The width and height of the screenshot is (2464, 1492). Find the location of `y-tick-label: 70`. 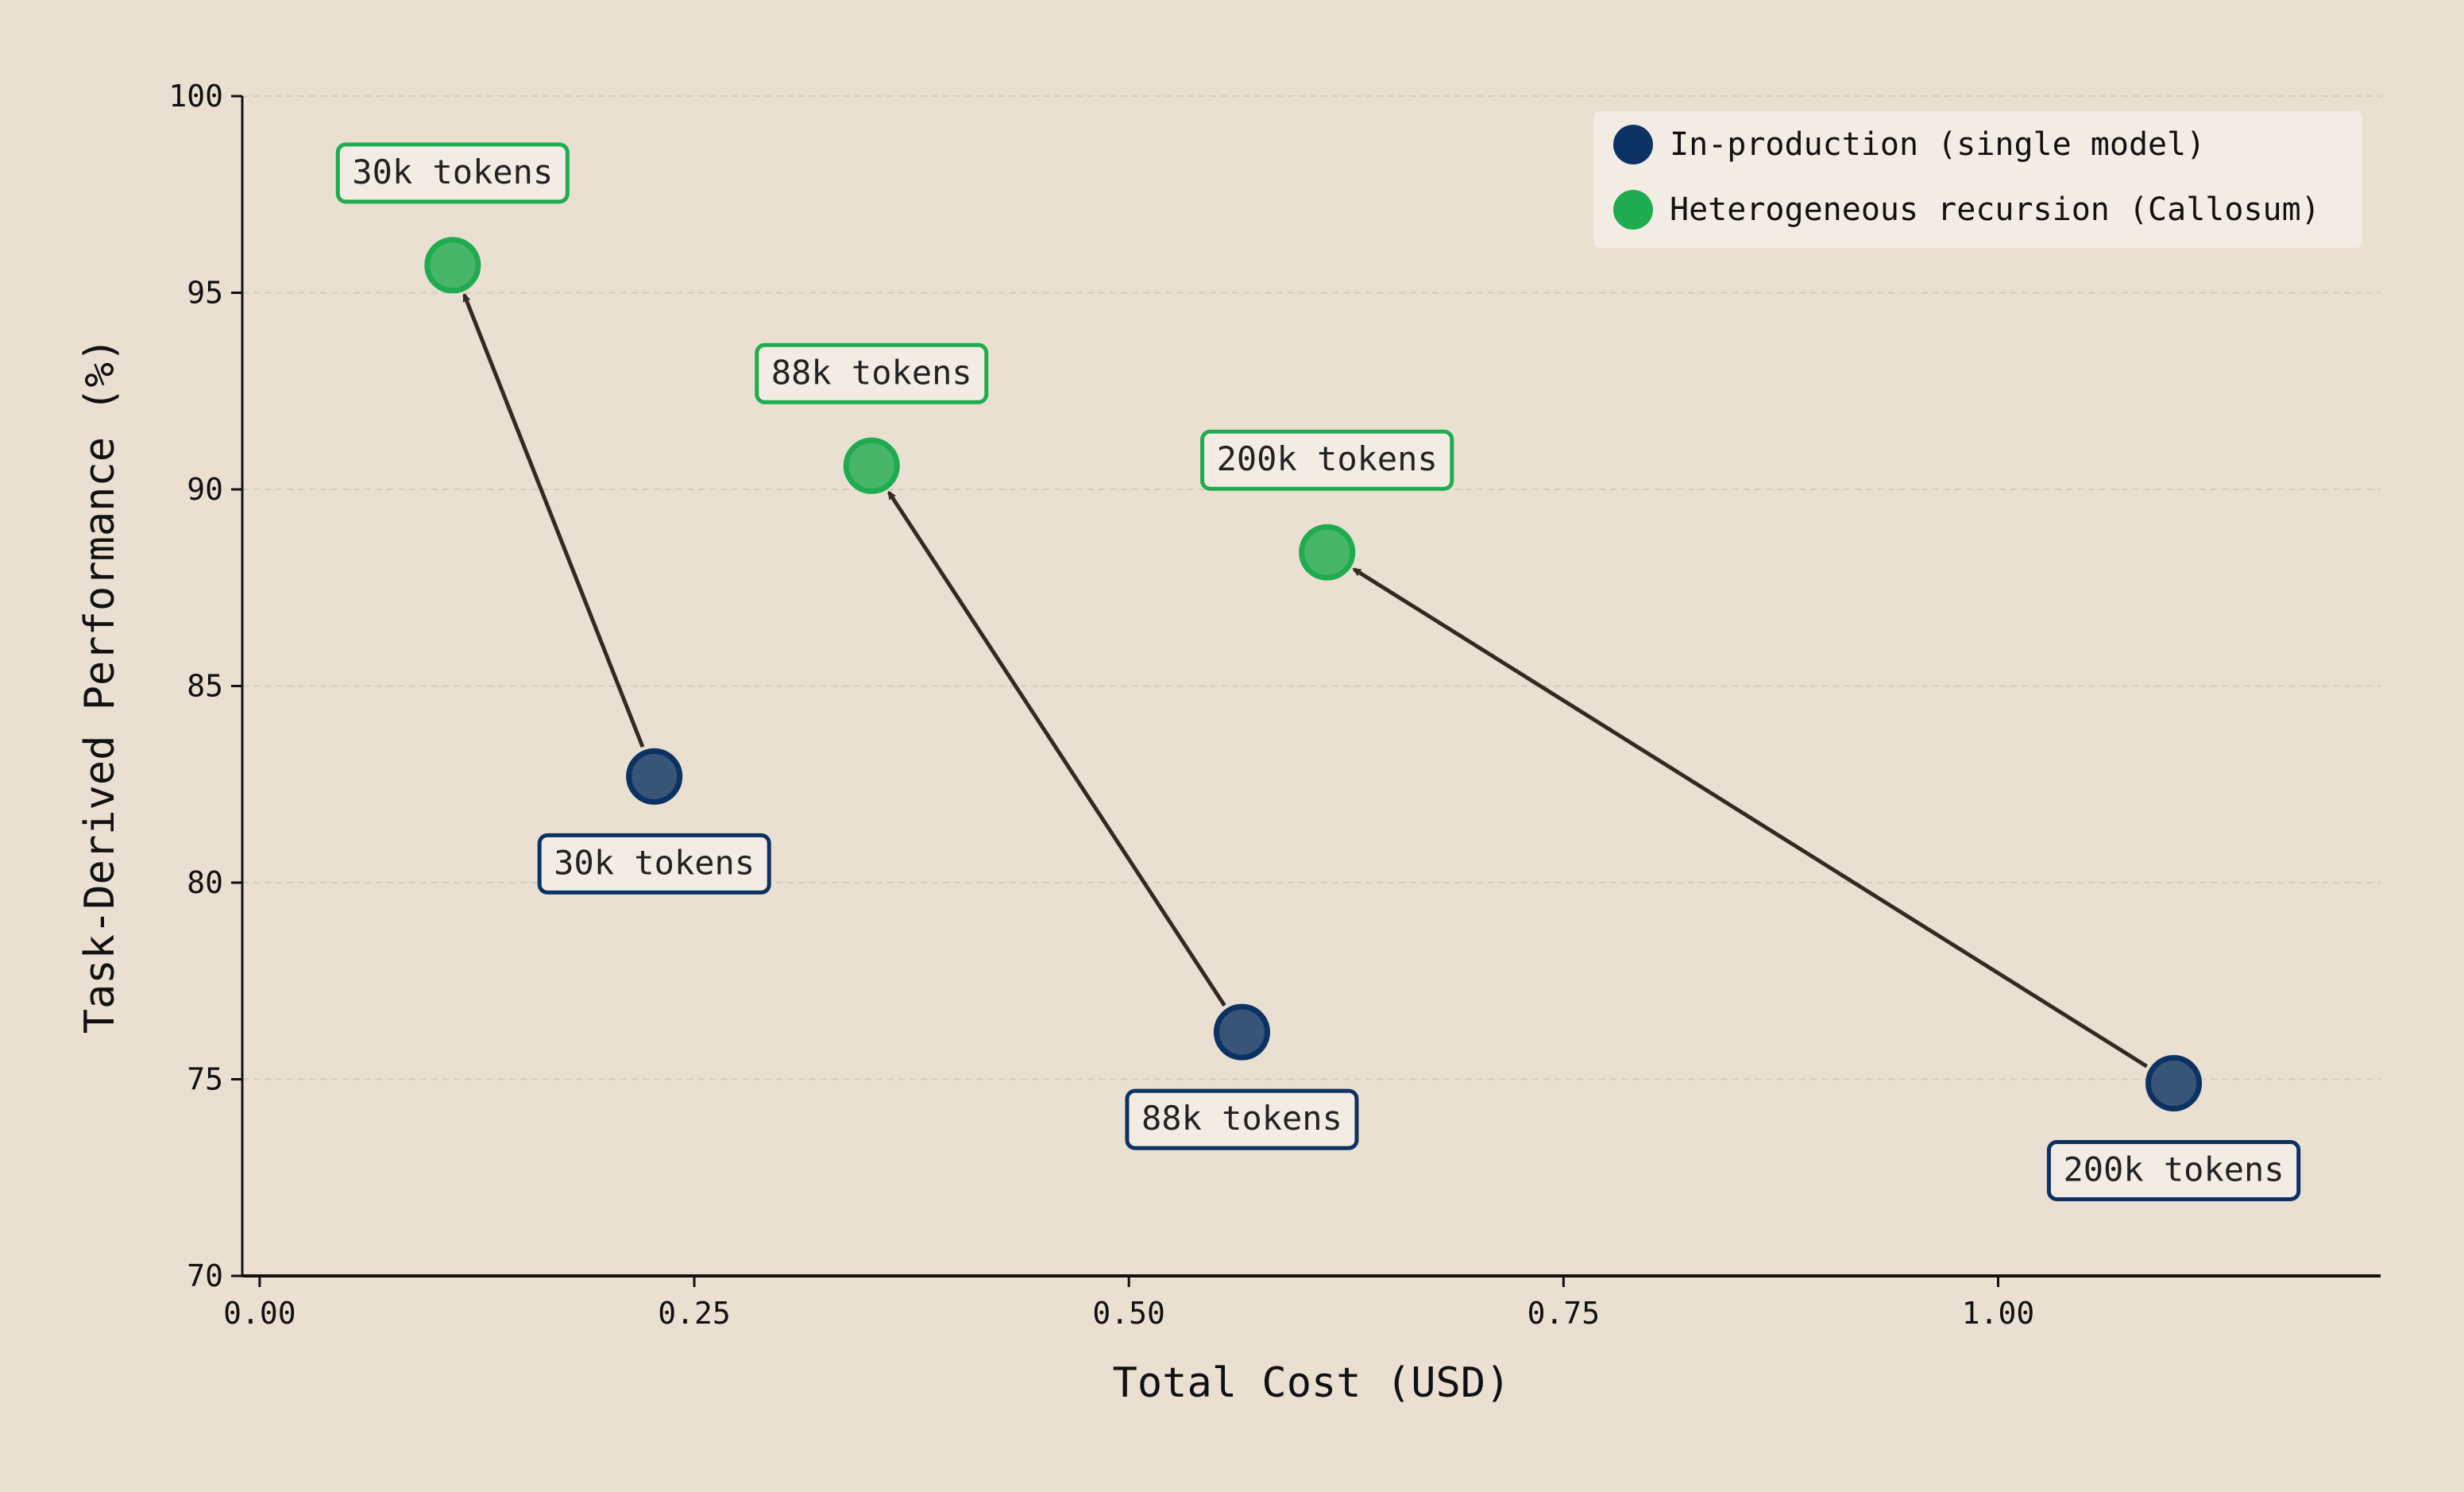

y-tick-label: 70 is located at coordinates (205, 1275).